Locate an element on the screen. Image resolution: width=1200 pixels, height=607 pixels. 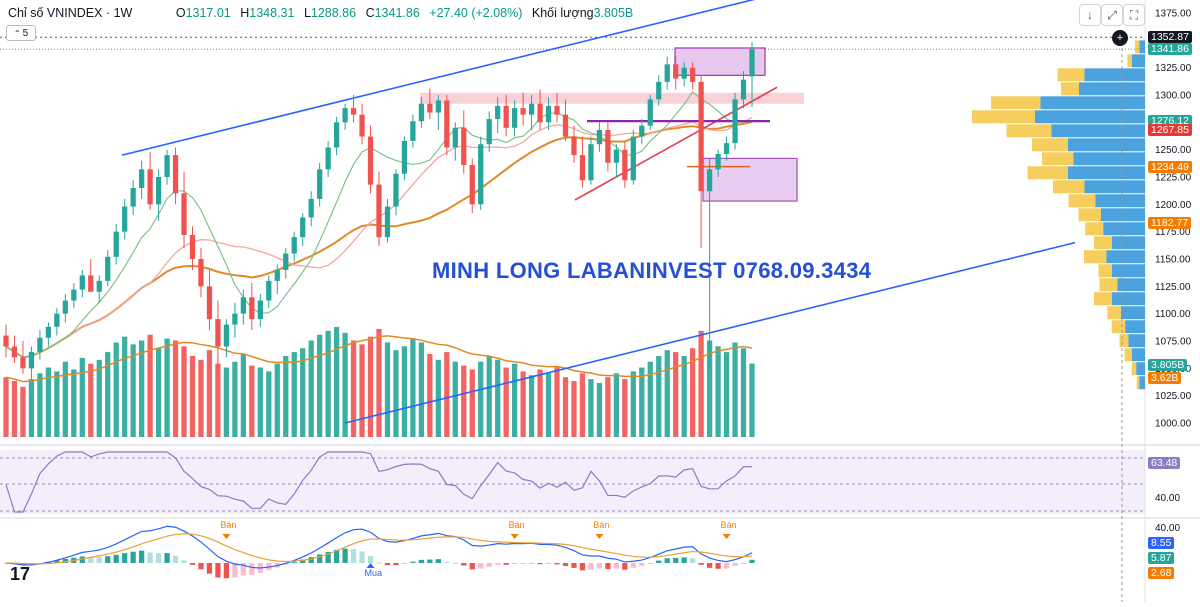
interval-collapse-button: ⌃ 5 is located at coordinates (21, 33).